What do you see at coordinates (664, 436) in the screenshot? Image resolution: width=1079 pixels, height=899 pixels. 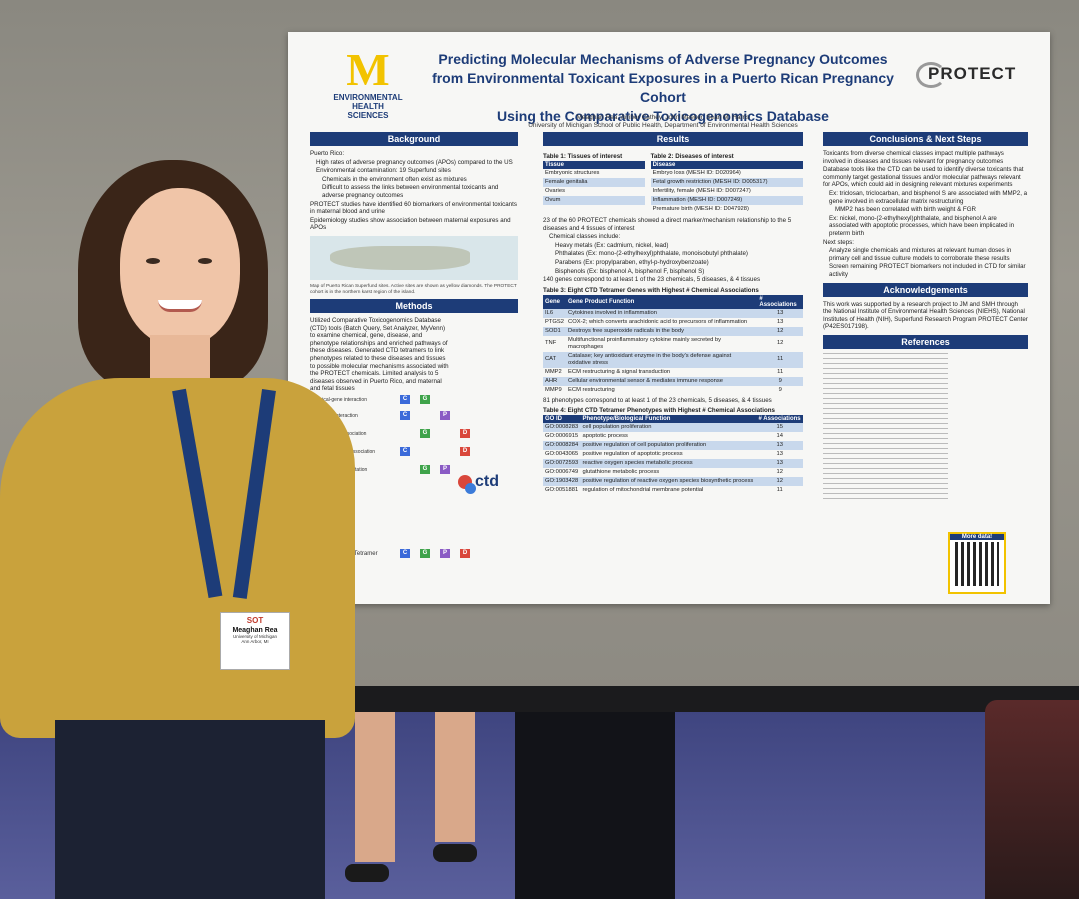 I see `table-row: GO:0006915 apoptotic process 14` at bounding box center [664, 436].